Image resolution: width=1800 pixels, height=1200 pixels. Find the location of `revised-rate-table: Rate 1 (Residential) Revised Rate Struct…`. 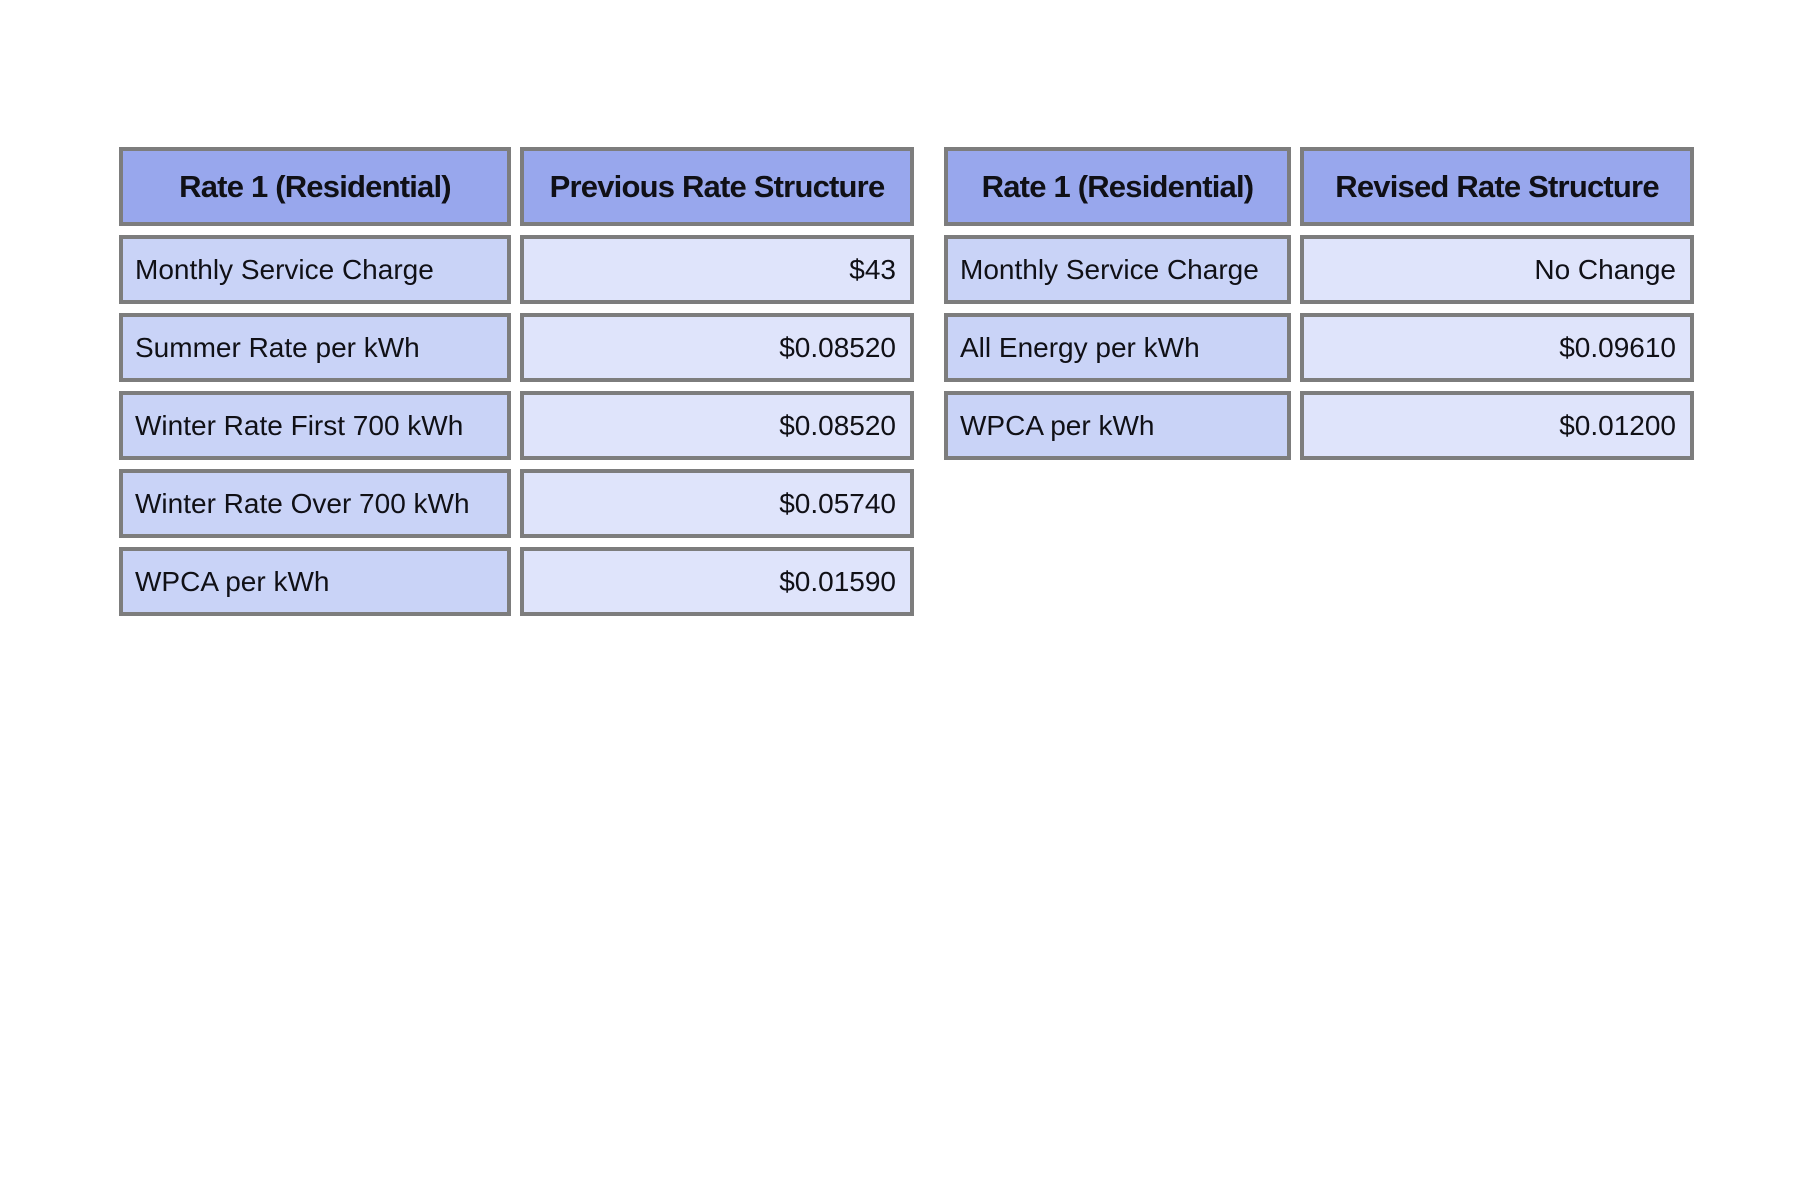

revised-rate-table: Rate 1 (Residential) Revised Rate Struct… is located at coordinates (1319, 303).